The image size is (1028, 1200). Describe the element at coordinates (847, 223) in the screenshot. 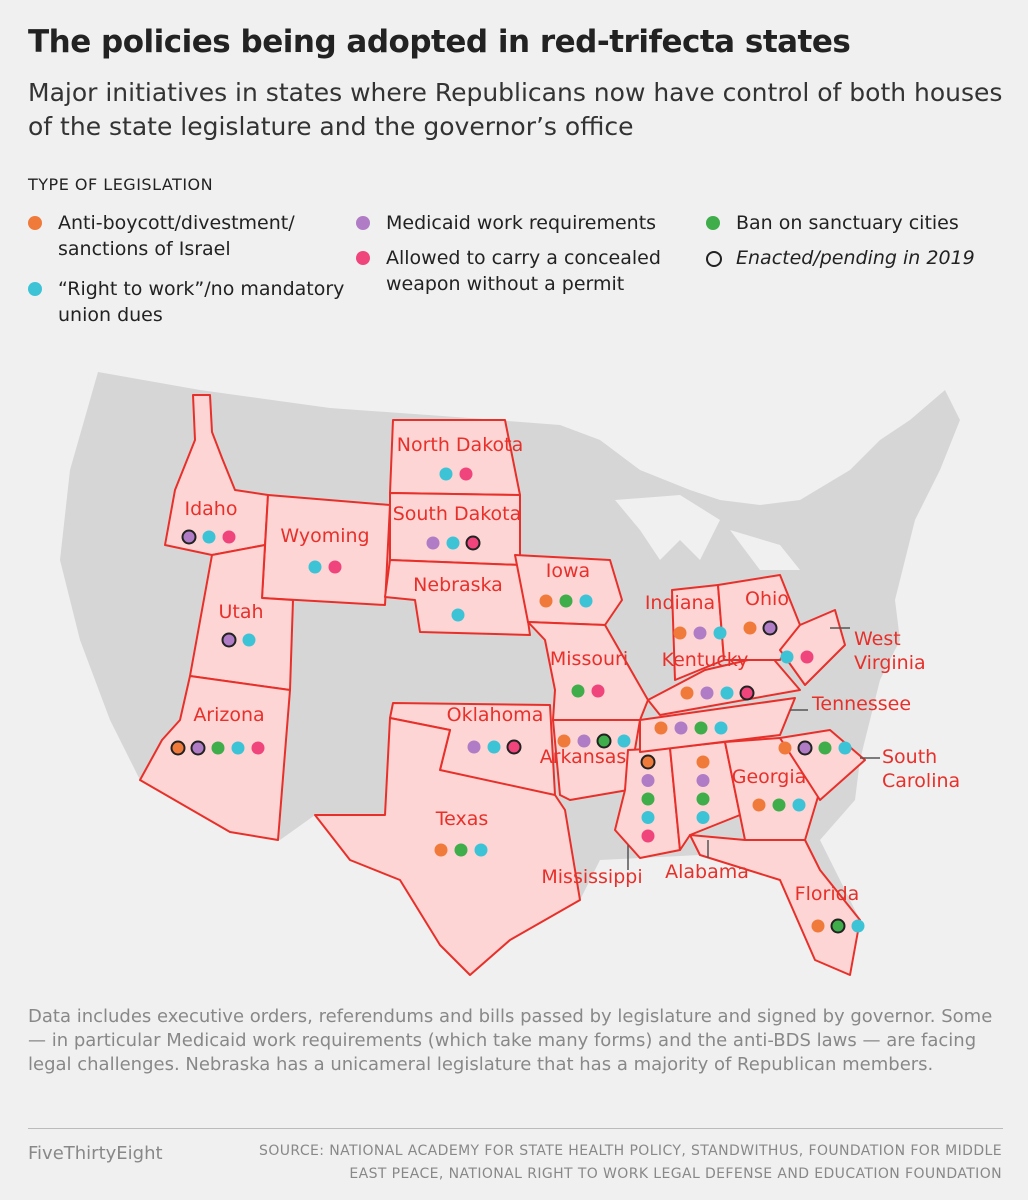

I see `legend-label: Ban on sanctuary cities` at that location.